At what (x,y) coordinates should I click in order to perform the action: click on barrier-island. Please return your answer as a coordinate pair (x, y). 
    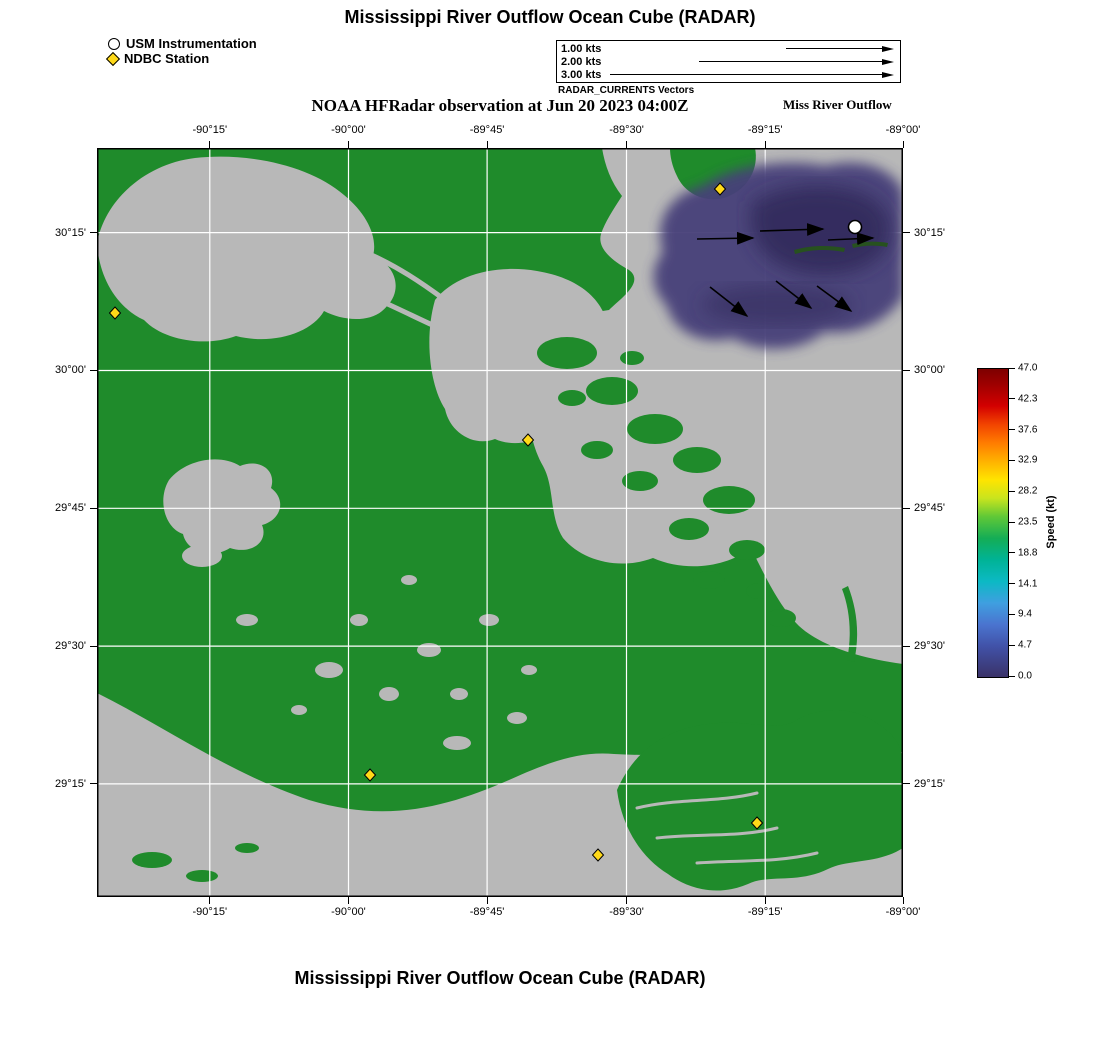
    Looking at the image, I should click on (819, 249).